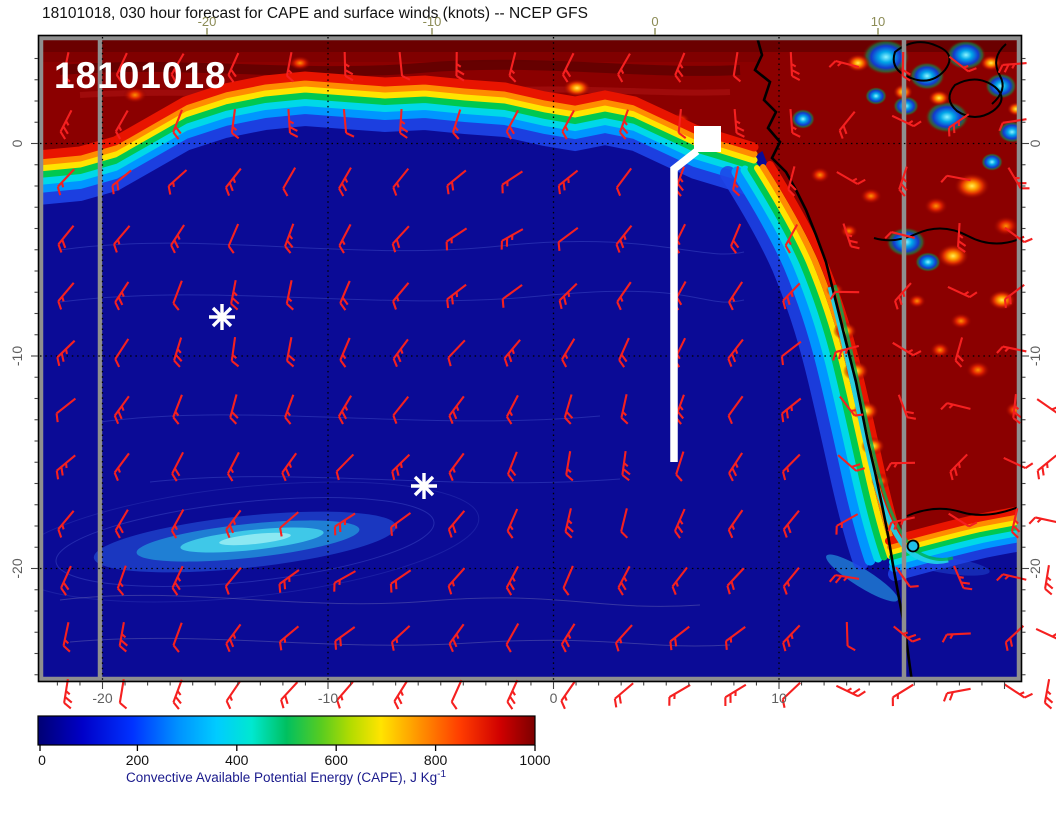 The width and height of the screenshot is (1056, 816). Describe the element at coordinates (878, 21) in the screenshot. I see `top-tick-label: 10` at that location.